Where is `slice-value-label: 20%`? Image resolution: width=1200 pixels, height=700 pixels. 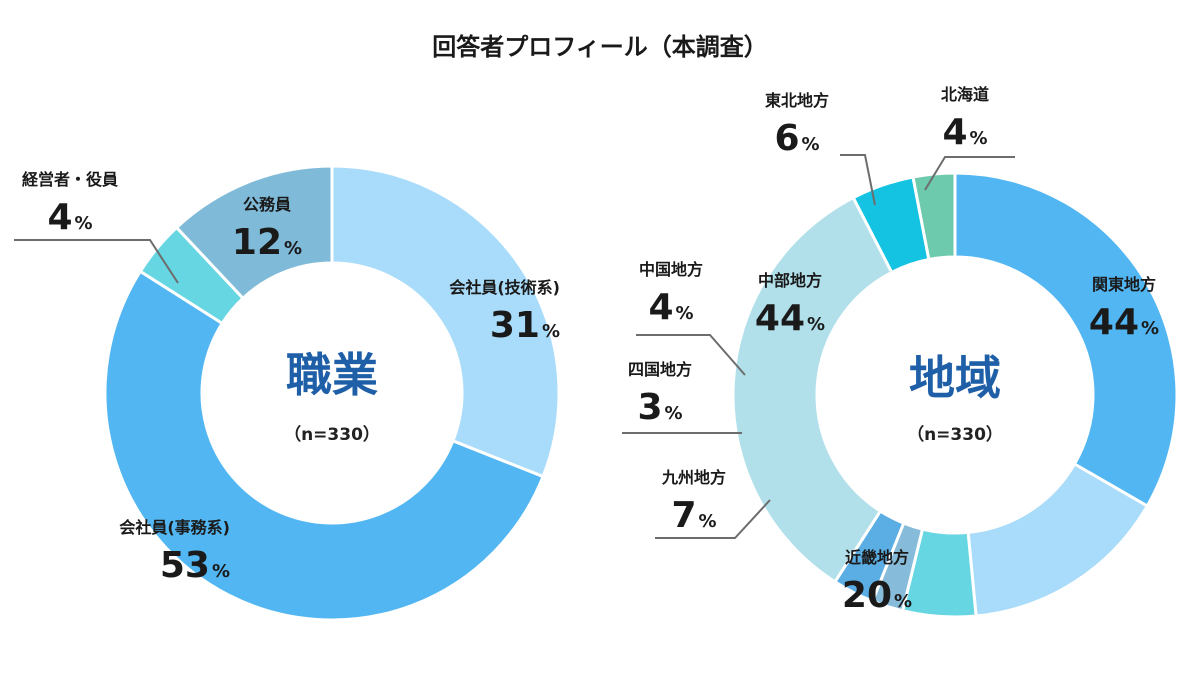
slice-value-label: 20% is located at coordinates (877, 595).